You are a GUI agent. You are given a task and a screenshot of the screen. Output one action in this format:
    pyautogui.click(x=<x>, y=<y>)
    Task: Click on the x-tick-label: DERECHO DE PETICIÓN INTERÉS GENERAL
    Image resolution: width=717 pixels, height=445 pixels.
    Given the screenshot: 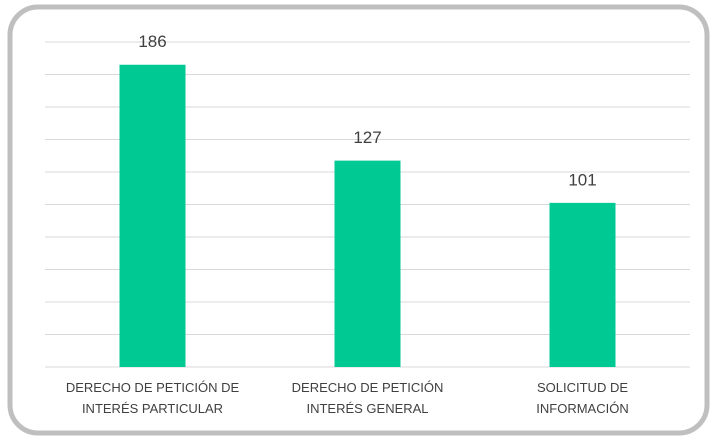 What is the action you would take?
    pyautogui.click(x=368, y=398)
    